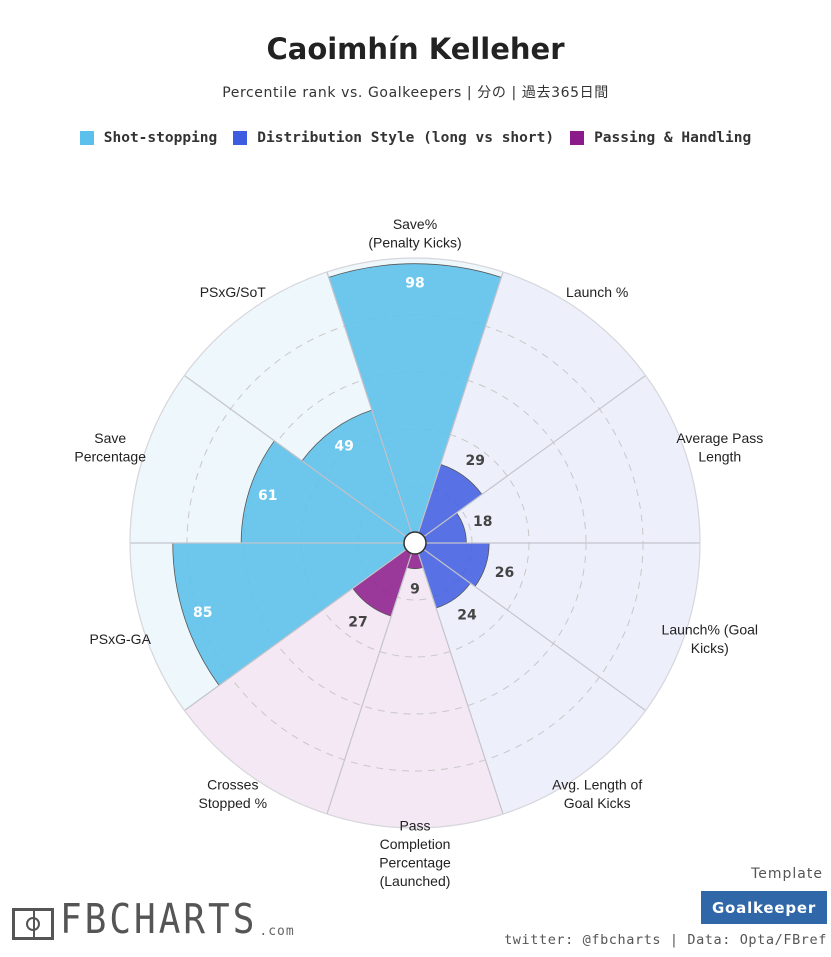  What do you see at coordinates (415, 590) in the screenshot?
I see `value-label: 9` at bounding box center [415, 590].